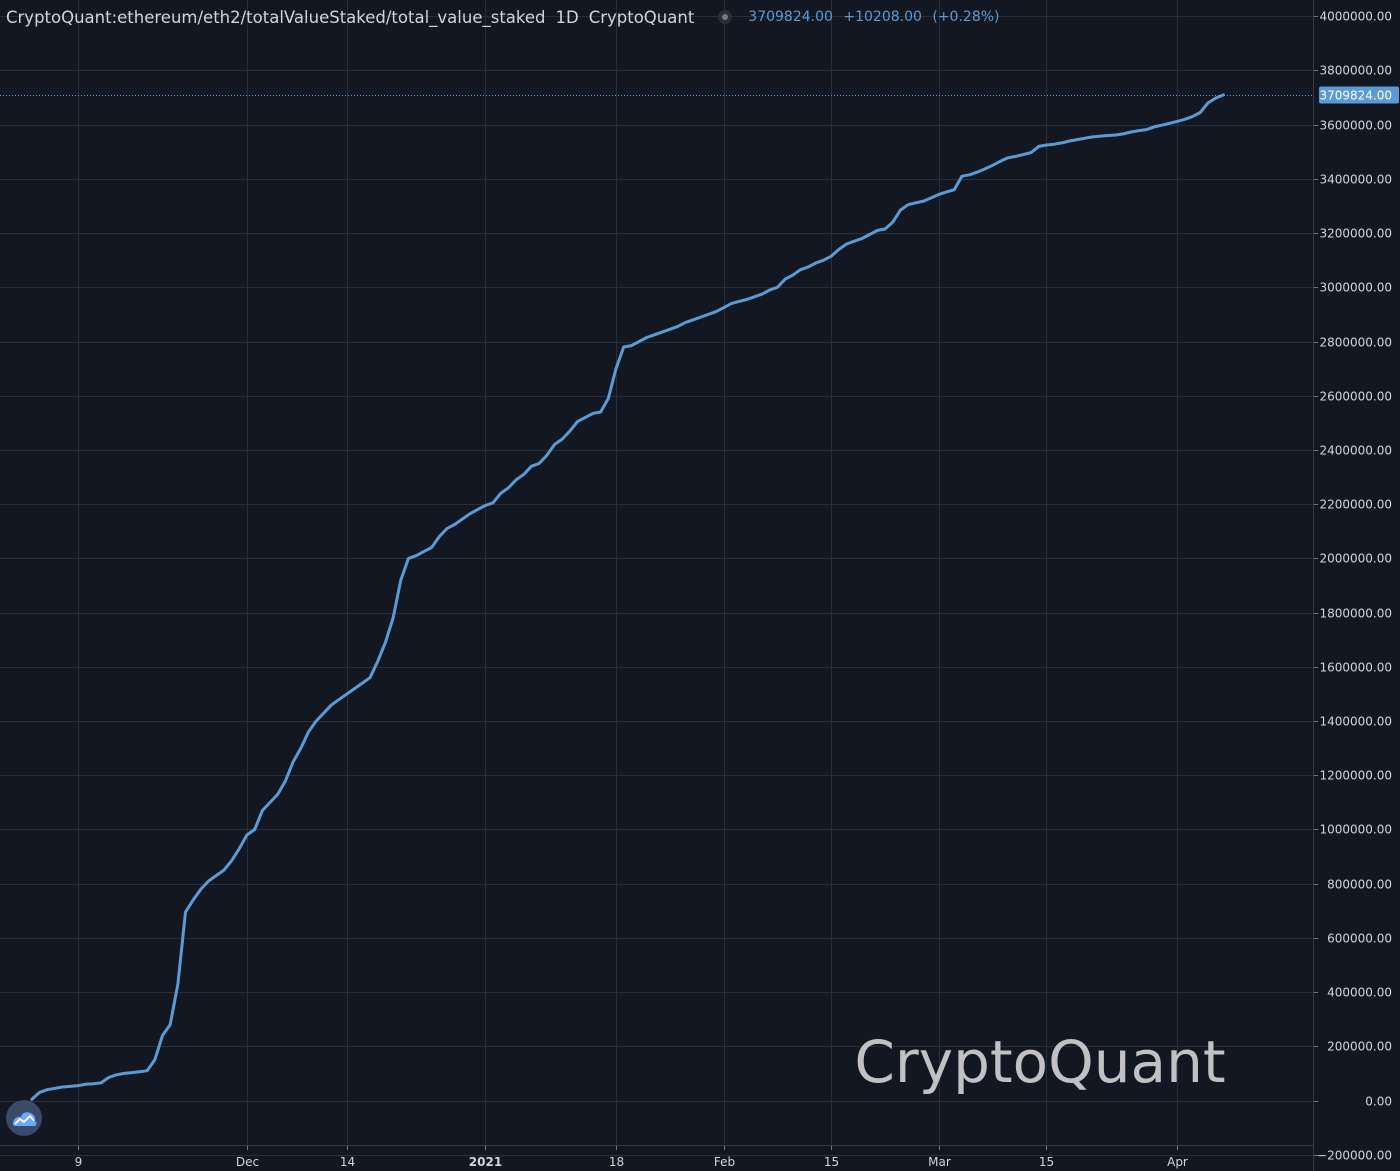 The height and width of the screenshot is (1171, 1400). What do you see at coordinates (1355, 71) in the screenshot?
I see `price-tick-label: 3800000.00` at bounding box center [1355, 71].